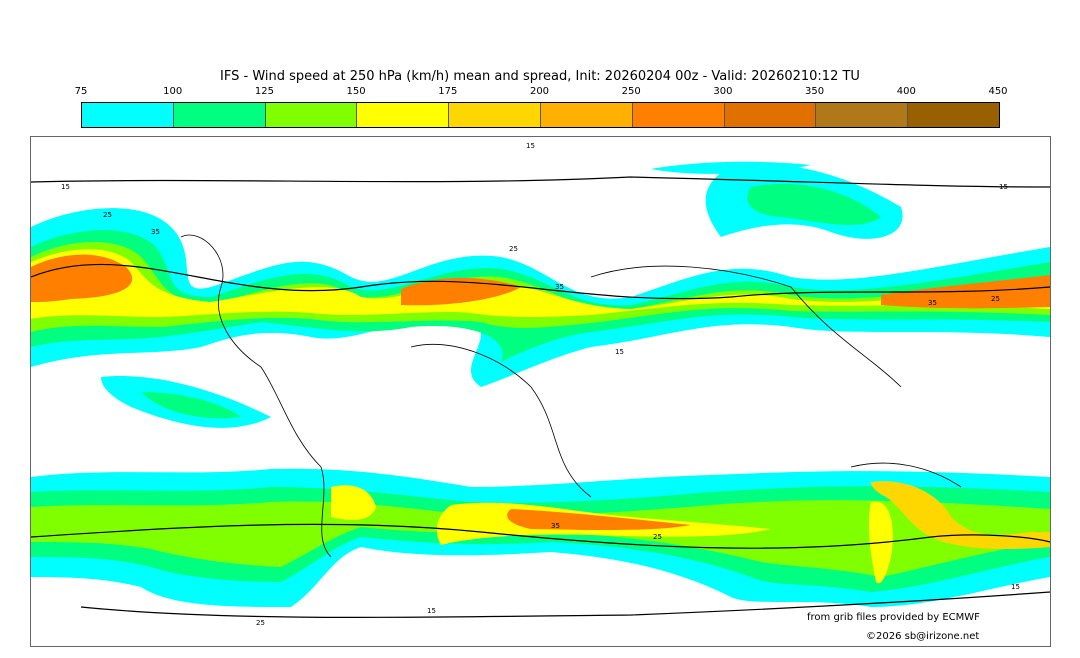  What do you see at coordinates (923, 636) in the screenshot?
I see `copyright-credit: ©2026 sb@irizone.net` at bounding box center [923, 636].